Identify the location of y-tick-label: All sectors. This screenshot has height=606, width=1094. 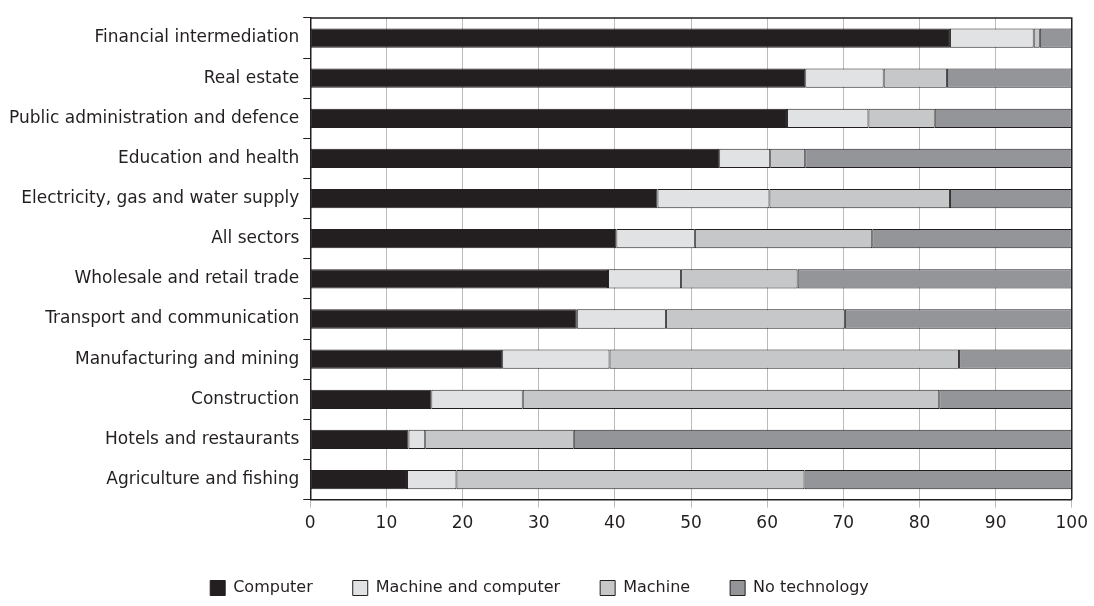
(255, 237).